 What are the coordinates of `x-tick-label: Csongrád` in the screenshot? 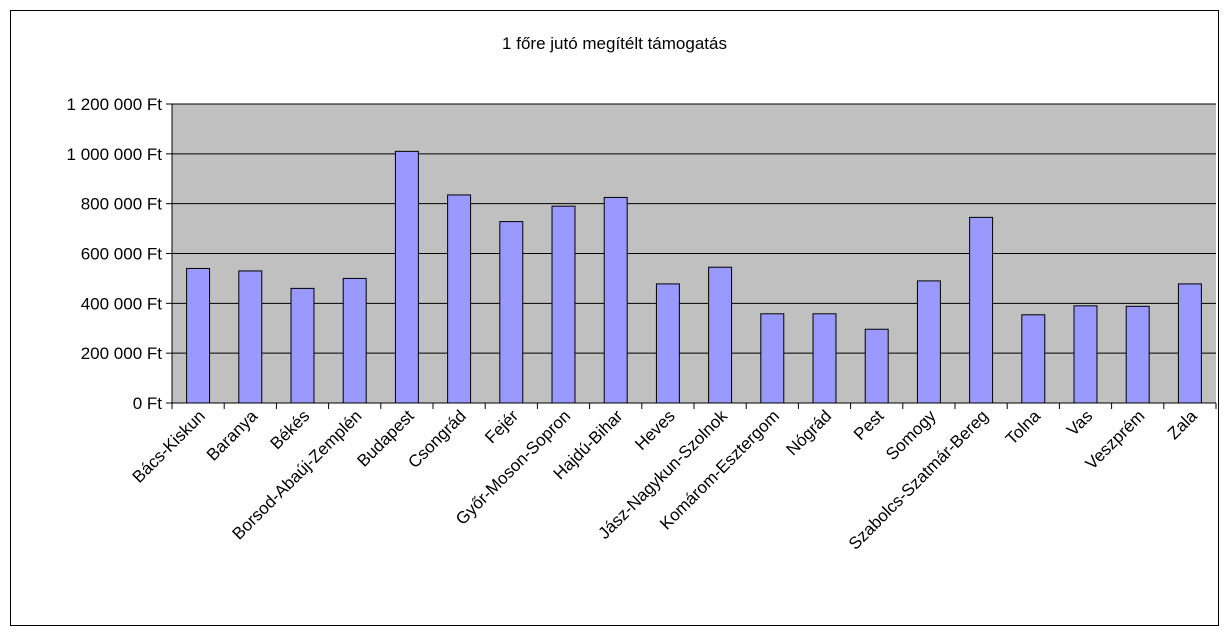 It's located at (437, 439).